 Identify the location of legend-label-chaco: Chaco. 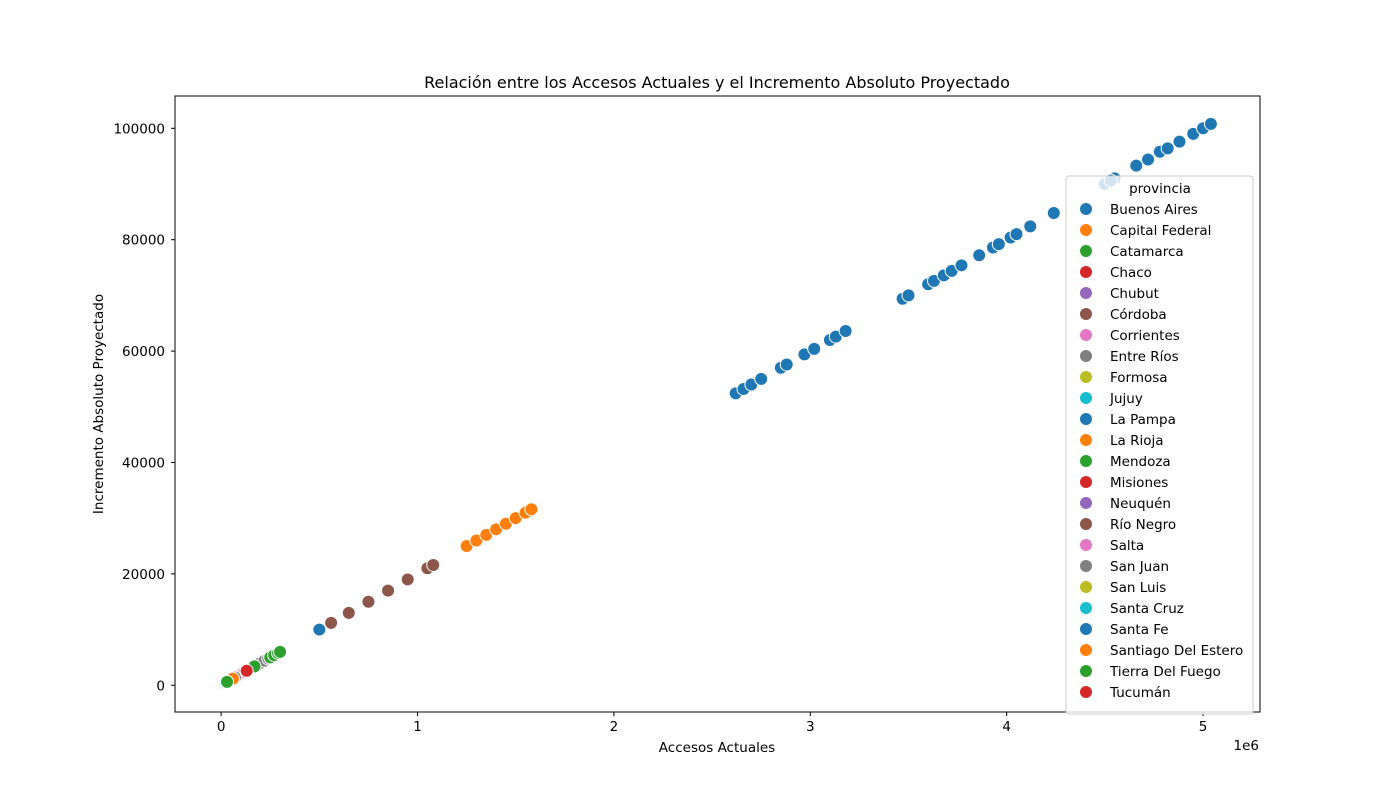
(1131, 273).